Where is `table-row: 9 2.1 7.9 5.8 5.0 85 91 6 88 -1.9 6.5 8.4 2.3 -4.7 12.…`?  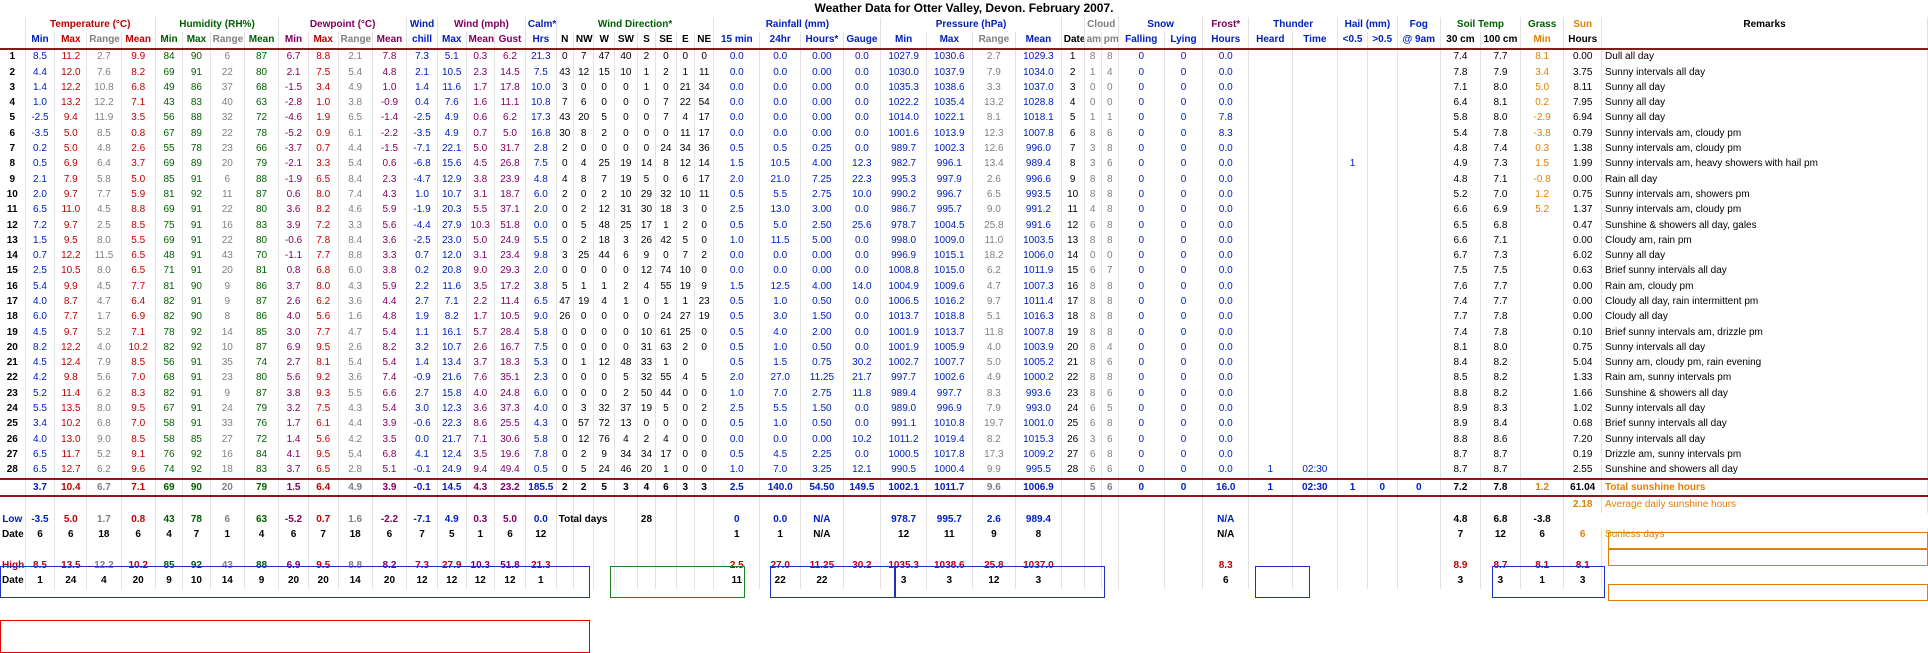
table-row: 9 2.1 7.9 5.8 5.0 85 91 6 88 -1.9 6.5 8.4 2.3 -4.7 12.… is located at coordinates (964, 179).